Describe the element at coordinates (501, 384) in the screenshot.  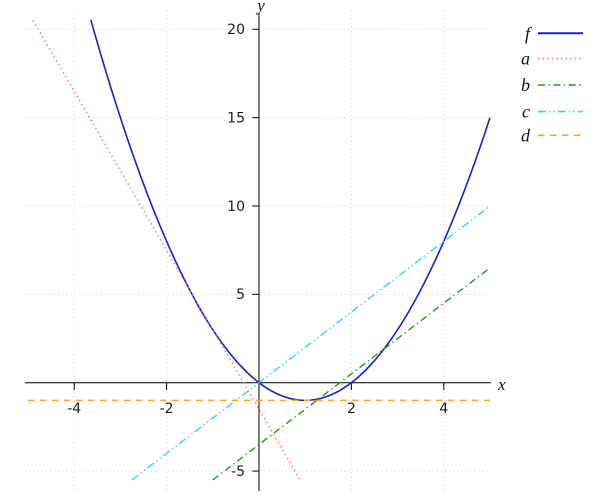
I see `x-axis-label: x` at that location.